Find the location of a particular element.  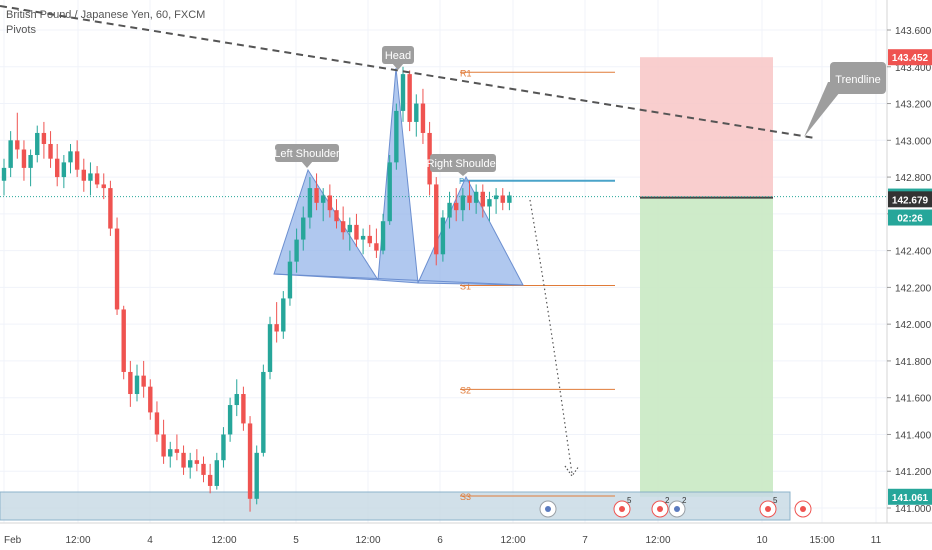

pivot-label-s1: S1 is located at coordinates (465, 287).